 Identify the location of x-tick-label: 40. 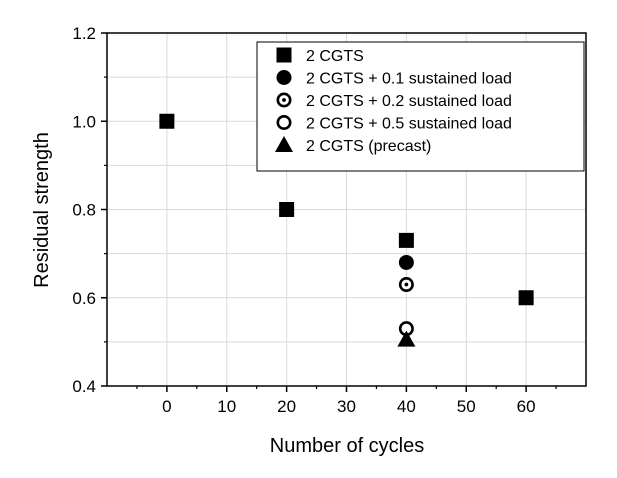
(406, 406).